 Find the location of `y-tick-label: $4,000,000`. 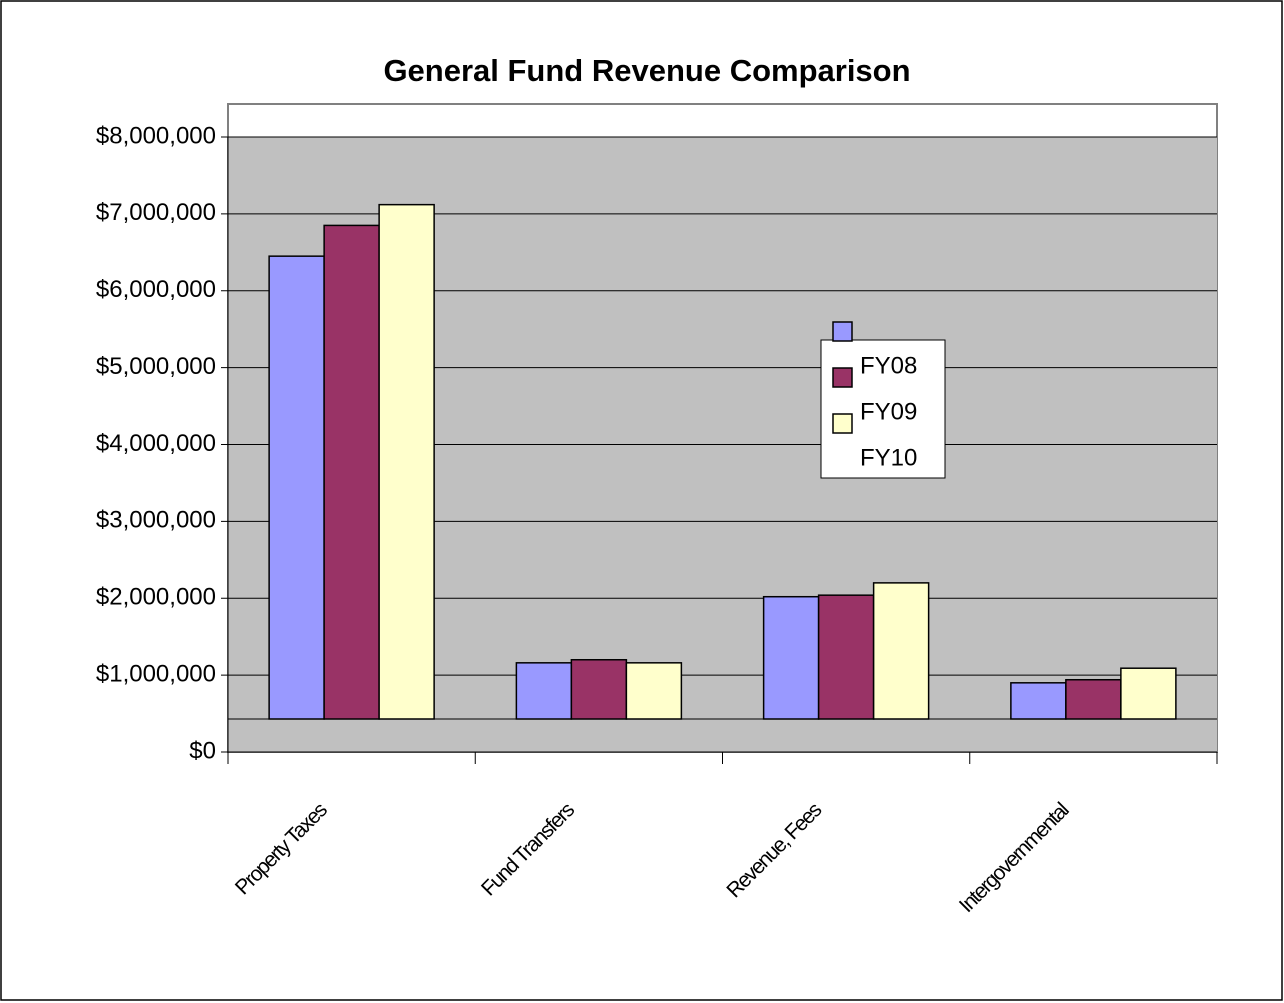

y-tick-label: $4,000,000 is located at coordinates (156, 443).